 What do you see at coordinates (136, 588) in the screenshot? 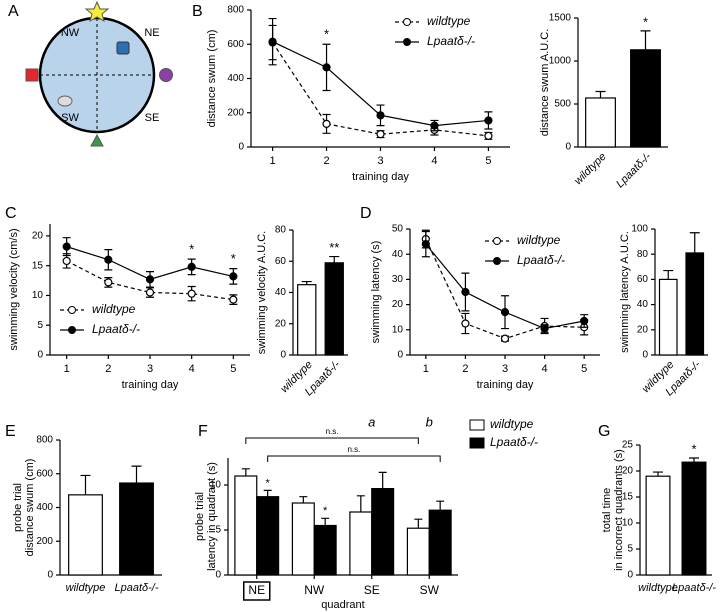
I see `x-tick-label: Lpaatδ-/-` at bounding box center [136, 588].